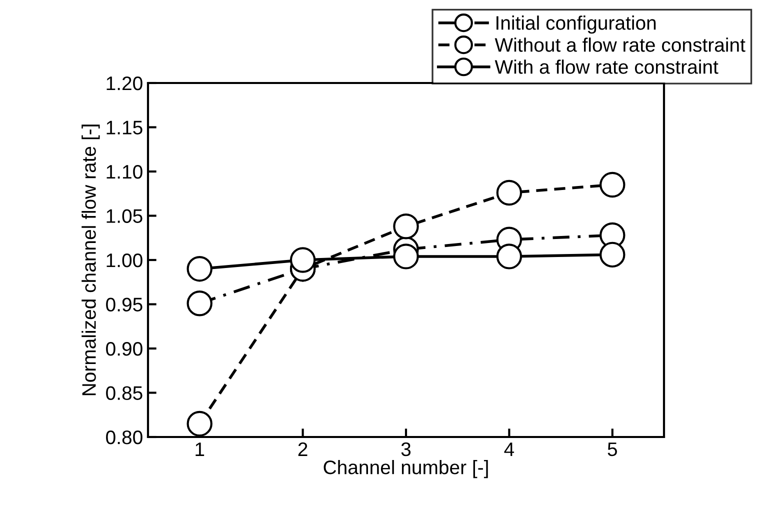 The width and height of the screenshot is (761, 518). What do you see at coordinates (124, 216) in the screenshot?
I see `y-tick-label: 1.05` at bounding box center [124, 216].